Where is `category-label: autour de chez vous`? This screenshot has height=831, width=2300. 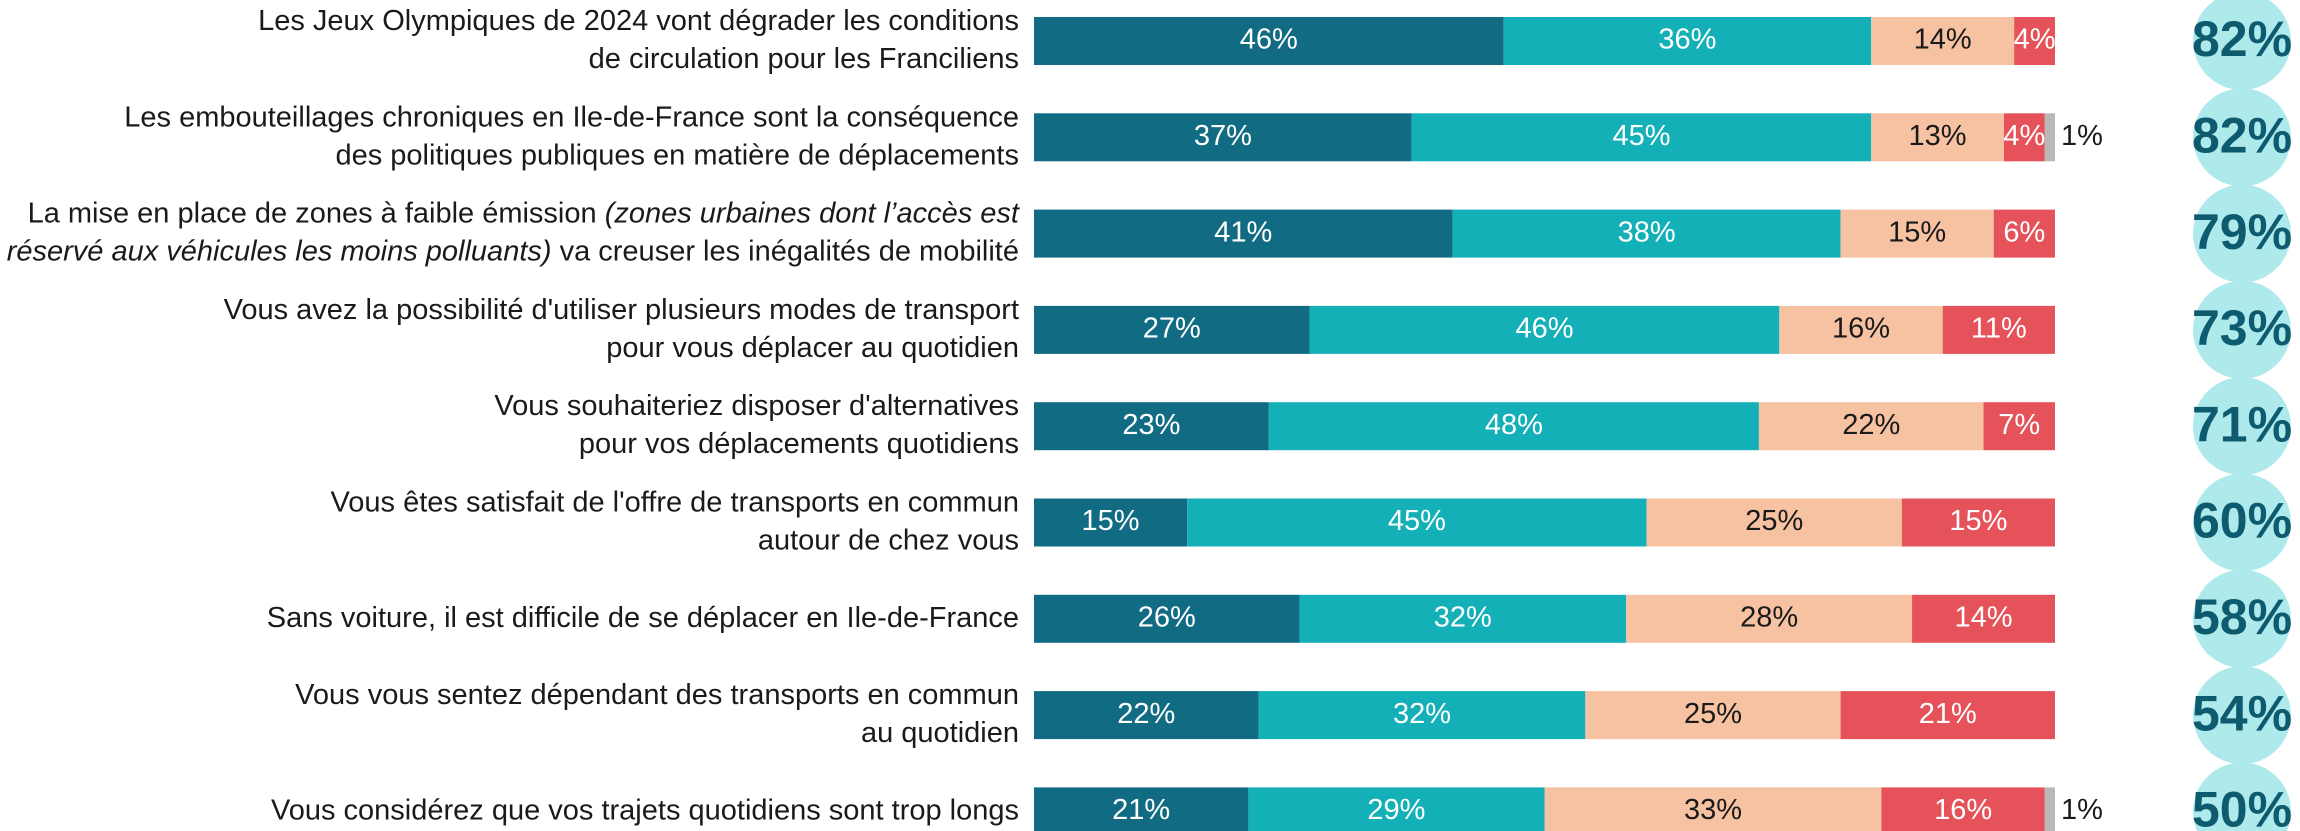 category-label: autour de chez vous is located at coordinates (888, 540).